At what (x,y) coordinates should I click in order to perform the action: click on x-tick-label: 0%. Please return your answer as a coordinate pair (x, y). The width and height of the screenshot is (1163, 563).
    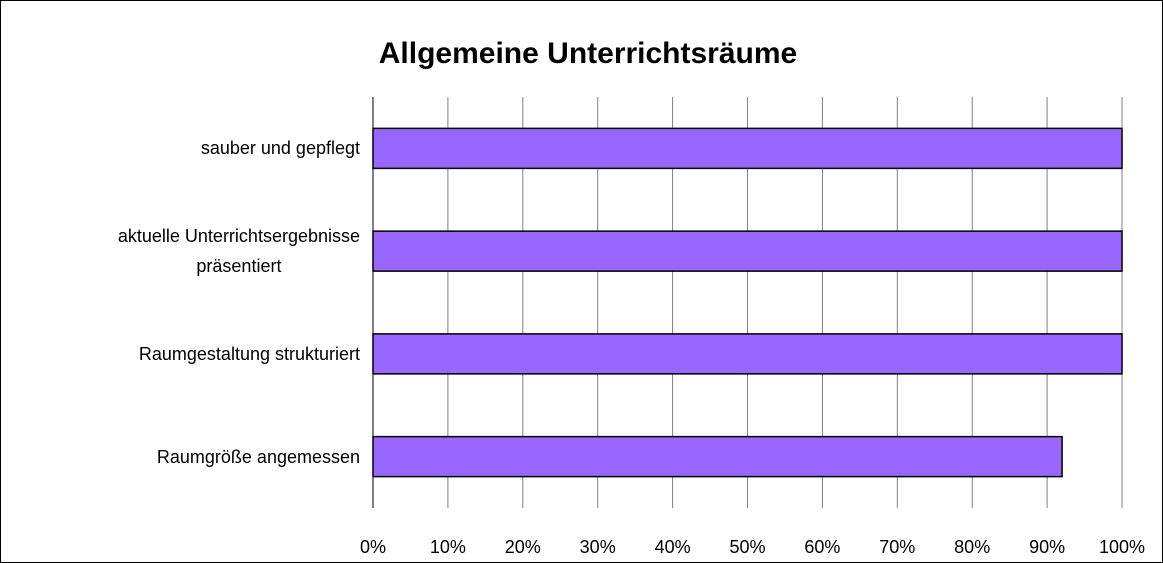
    Looking at the image, I should click on (373, 547).